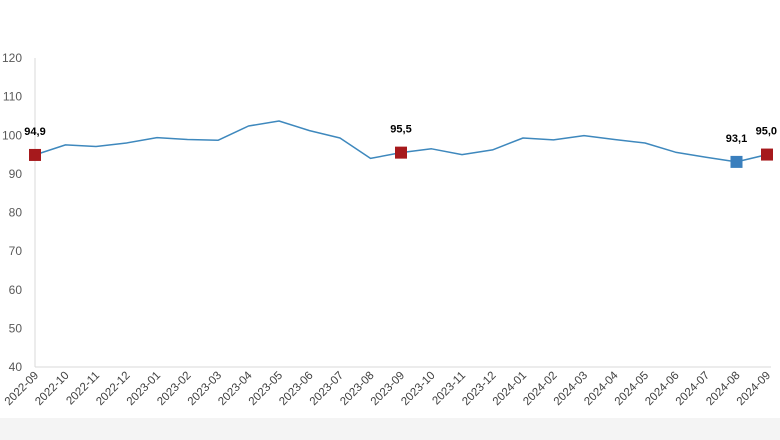 The image size is (780, 440). Describe the element at coordinates (12, 135) in the screenshot. I see `y-tick-label: 100` at that location.